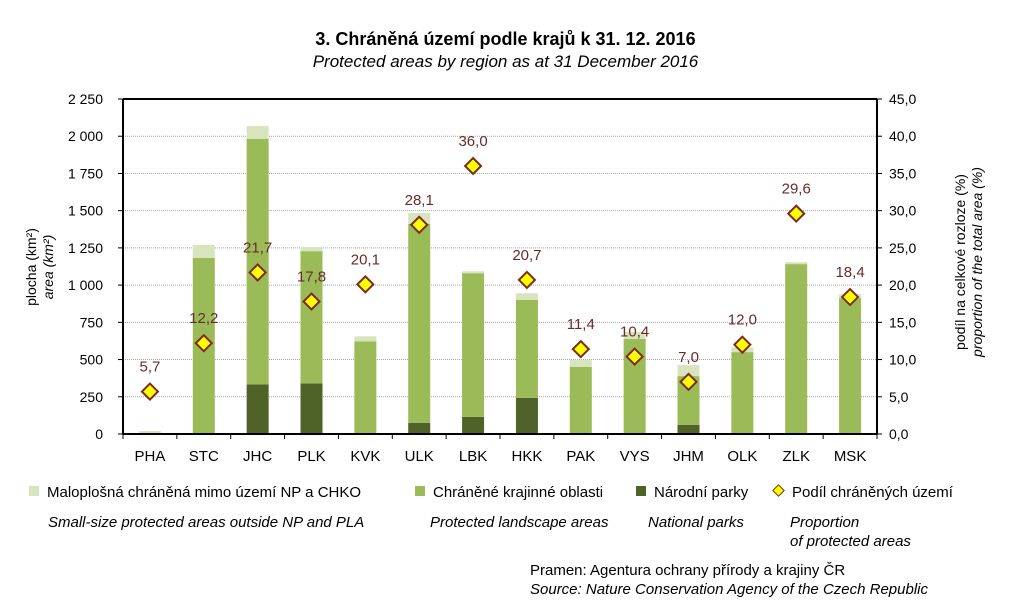 Image resolution: width=1011 pixels, height=613 pixels. I want to click on proportion-marker-pha, so click(150, 391).